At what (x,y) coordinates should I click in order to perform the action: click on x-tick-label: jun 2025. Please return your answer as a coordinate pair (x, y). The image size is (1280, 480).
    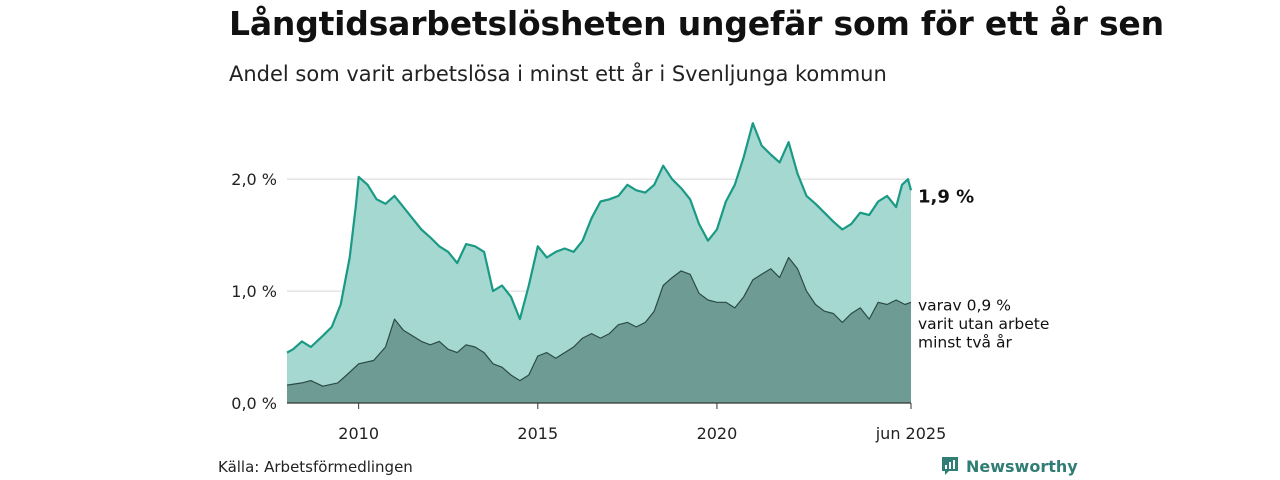
    Looking at the image, I should click on (911, 433).